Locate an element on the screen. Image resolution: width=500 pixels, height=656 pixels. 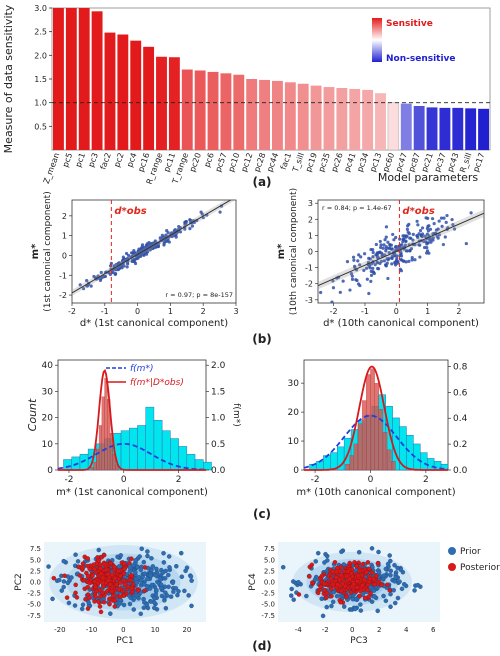
bar-pc35 is located at coordinates (329, 118).